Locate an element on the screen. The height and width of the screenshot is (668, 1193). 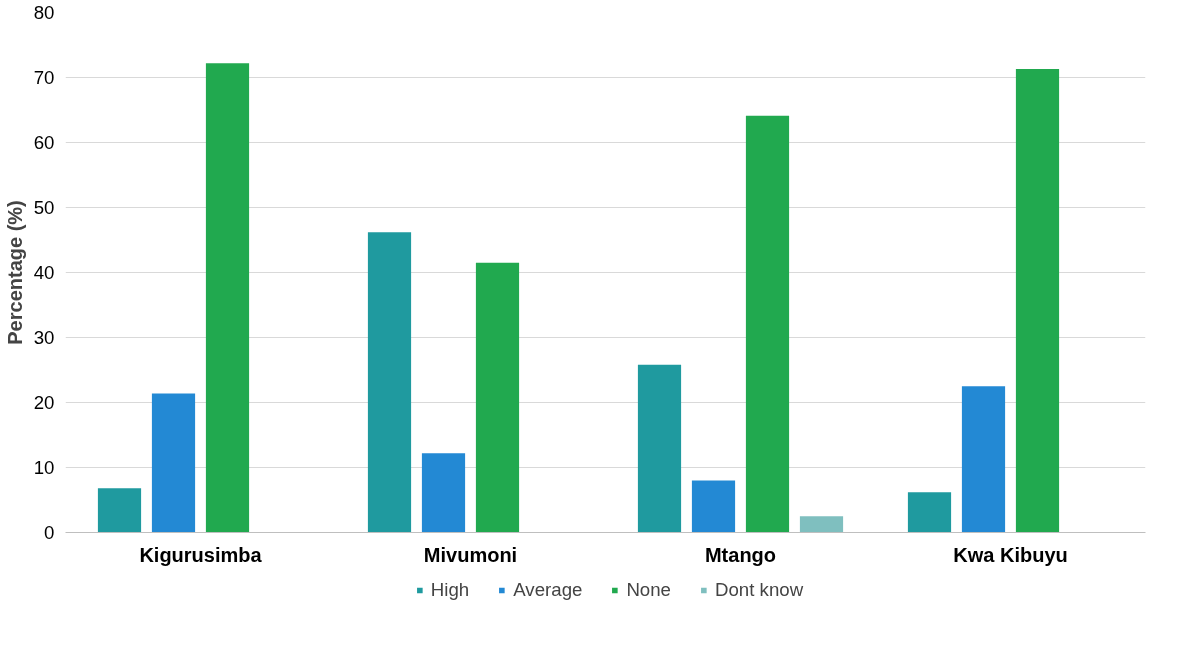
x-tick-label: Kwa Kibuyu is located at coordinates (1010, 554).